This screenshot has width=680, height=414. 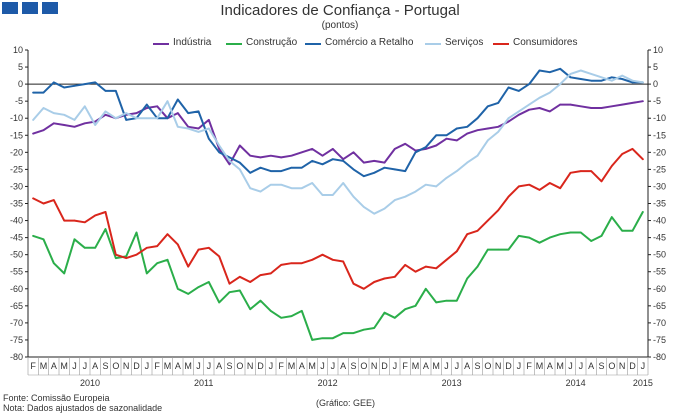 What do you see at coordinates (16, 357) in the screenshot?
I see `y-tick-label-left: -80` at bounding box center [16, 357].